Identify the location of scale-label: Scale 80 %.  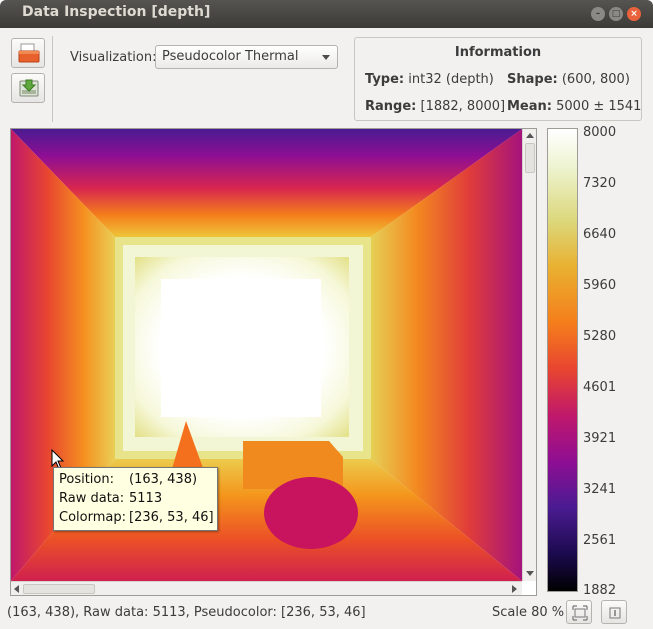
(528, 612).